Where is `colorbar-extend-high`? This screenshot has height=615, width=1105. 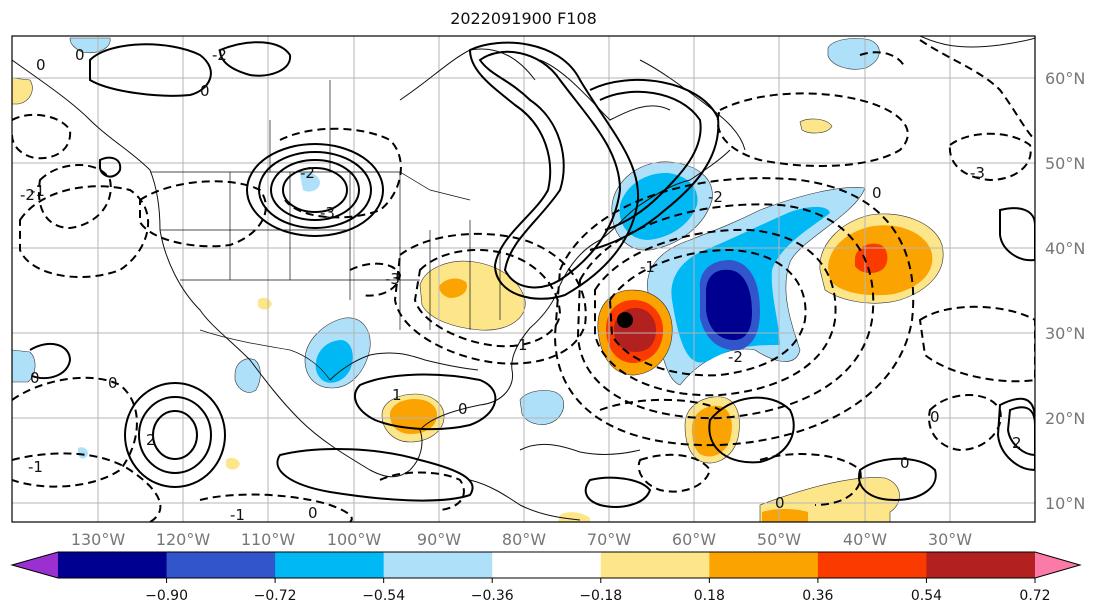
colorbar-extend-high is located at coordinates (1057, 565).